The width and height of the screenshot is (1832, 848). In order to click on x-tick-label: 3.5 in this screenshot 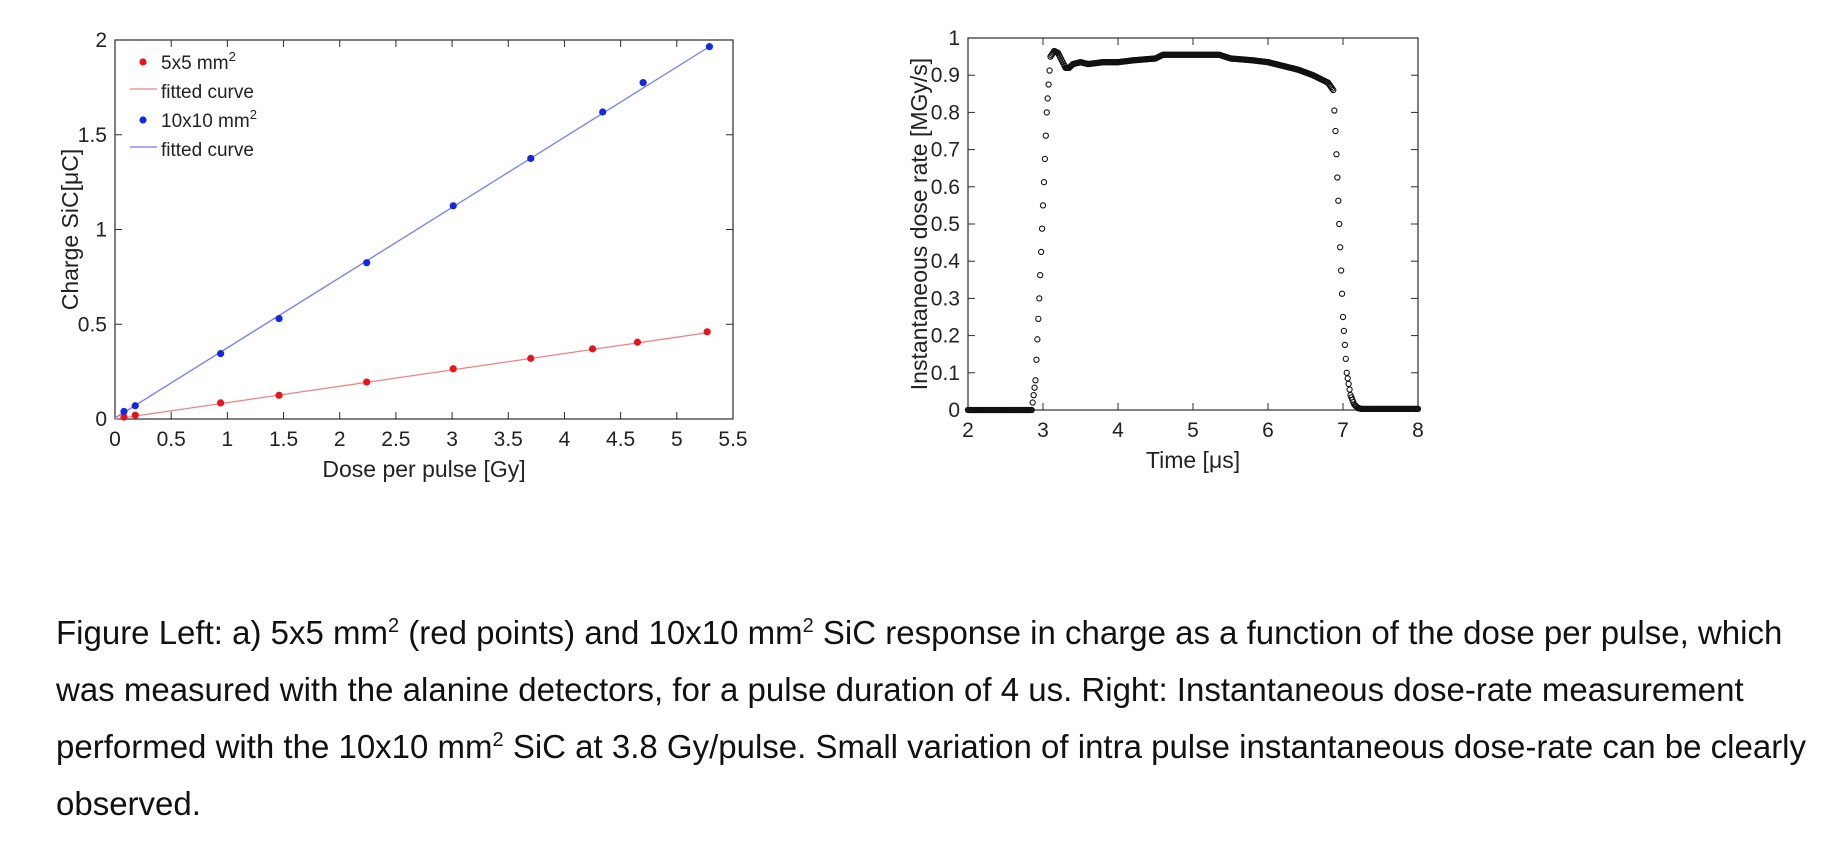, I will do `click(508, 439)`.